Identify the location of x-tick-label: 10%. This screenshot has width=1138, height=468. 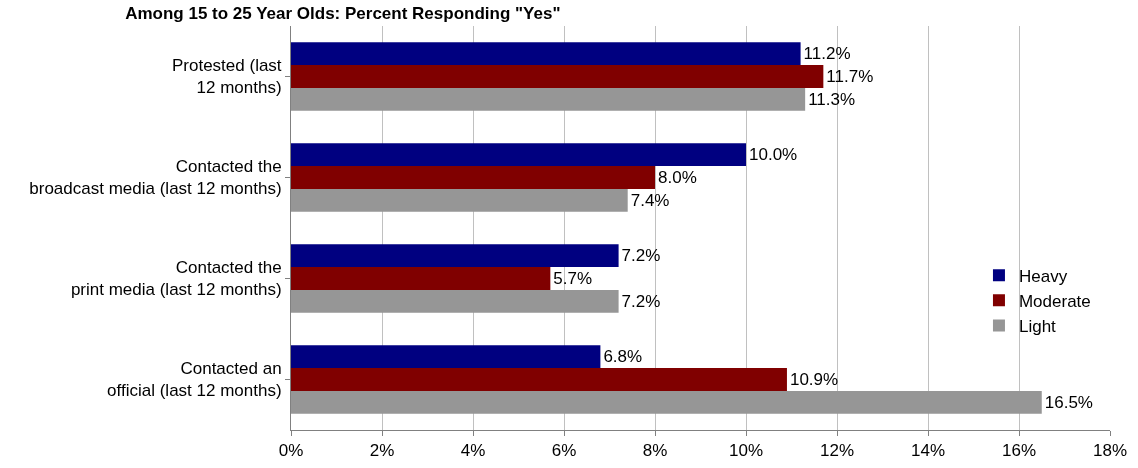
(746, 451).